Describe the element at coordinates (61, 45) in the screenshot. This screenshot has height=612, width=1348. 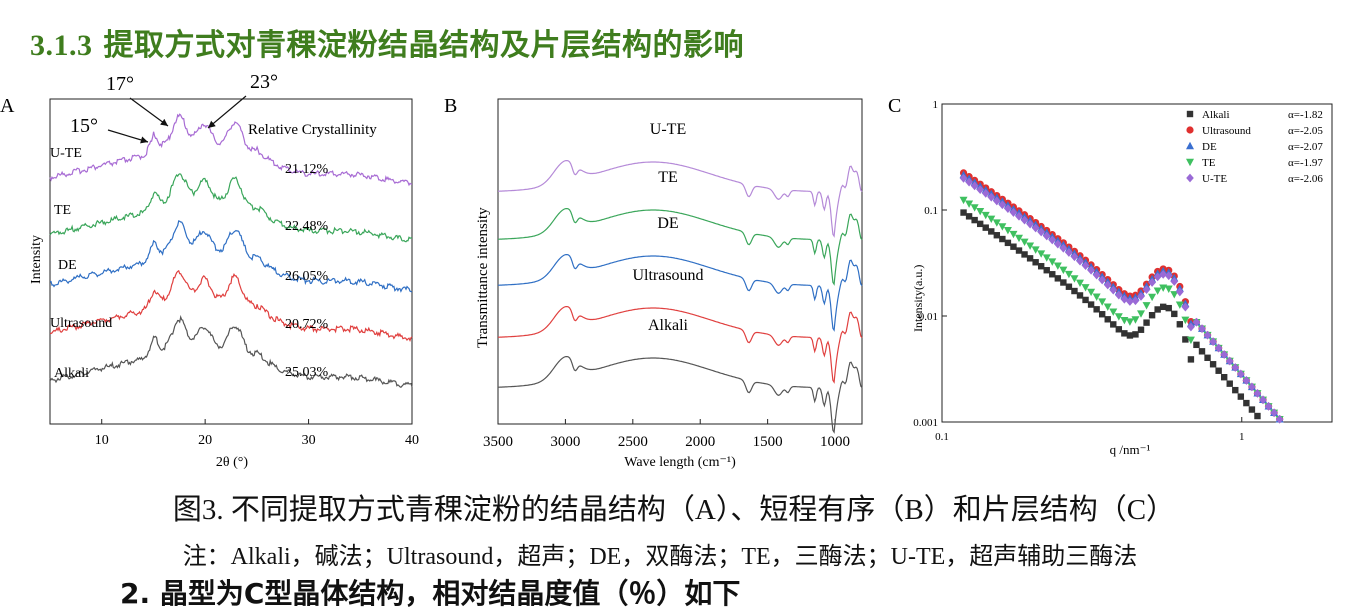
I see `section-number: 3.1.3` at that location.